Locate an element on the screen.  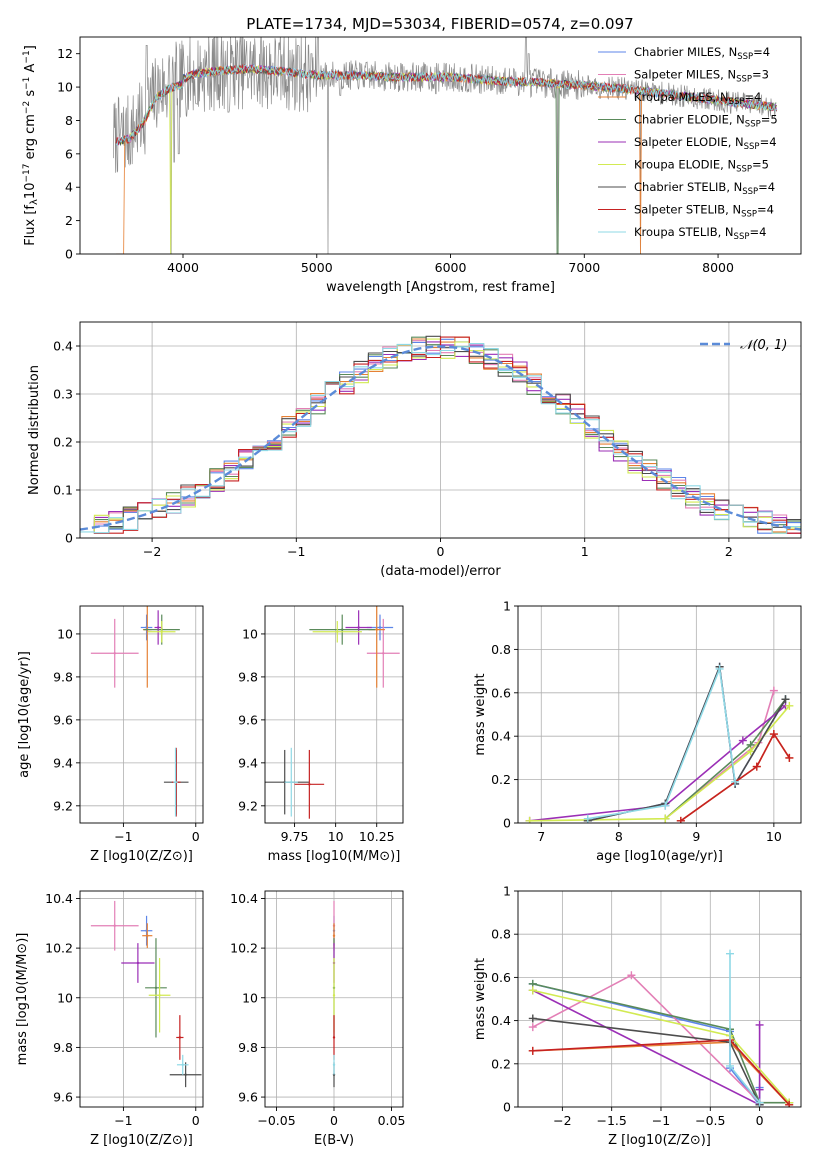
y-axis-label: mass weight is located at coordinates (480, 999).